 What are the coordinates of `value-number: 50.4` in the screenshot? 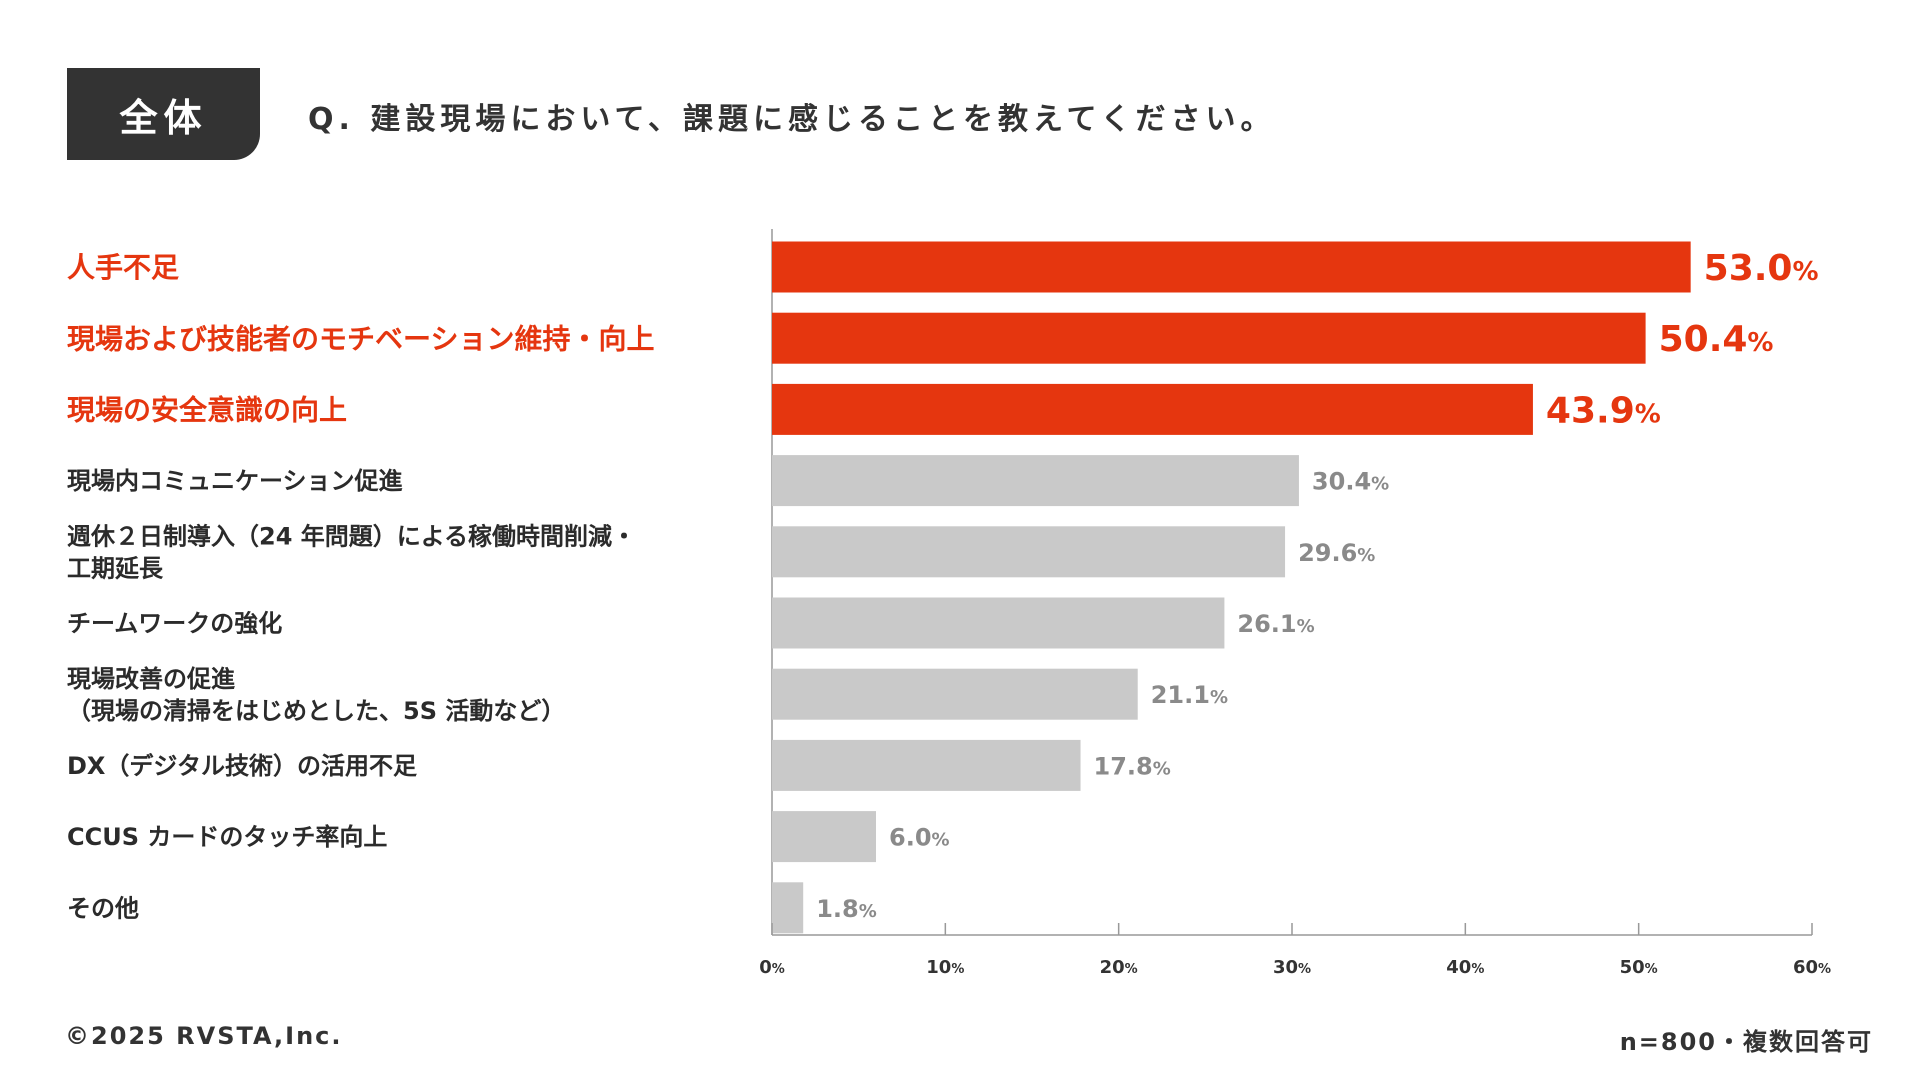 It's located at (1703, 339).